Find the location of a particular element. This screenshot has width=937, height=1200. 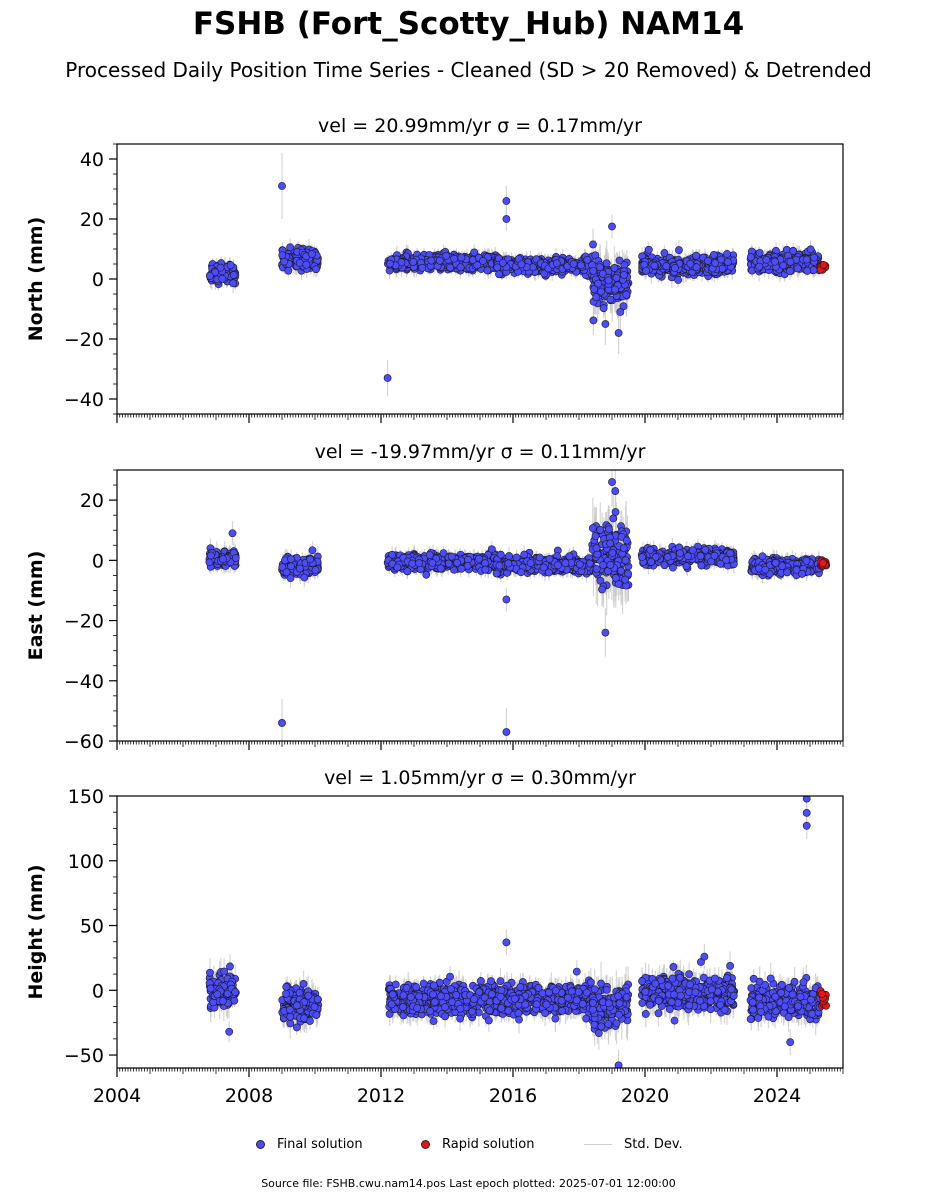

y-tick-label: −20 is located at coordinates (84, 340).